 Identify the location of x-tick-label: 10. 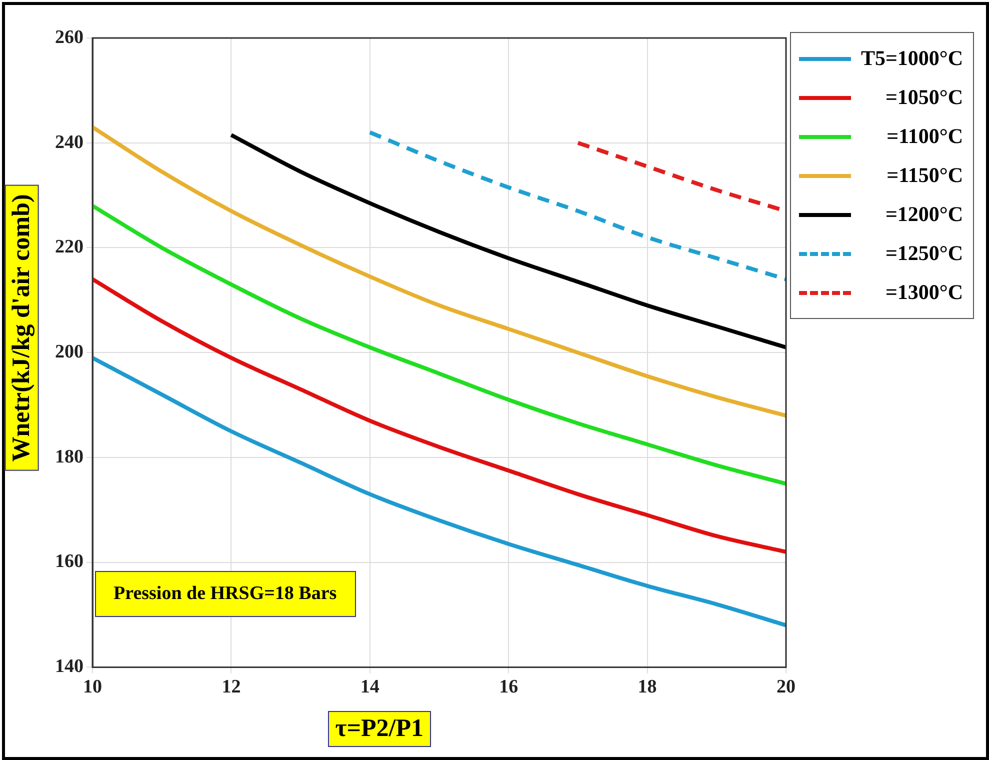
(92, 687).